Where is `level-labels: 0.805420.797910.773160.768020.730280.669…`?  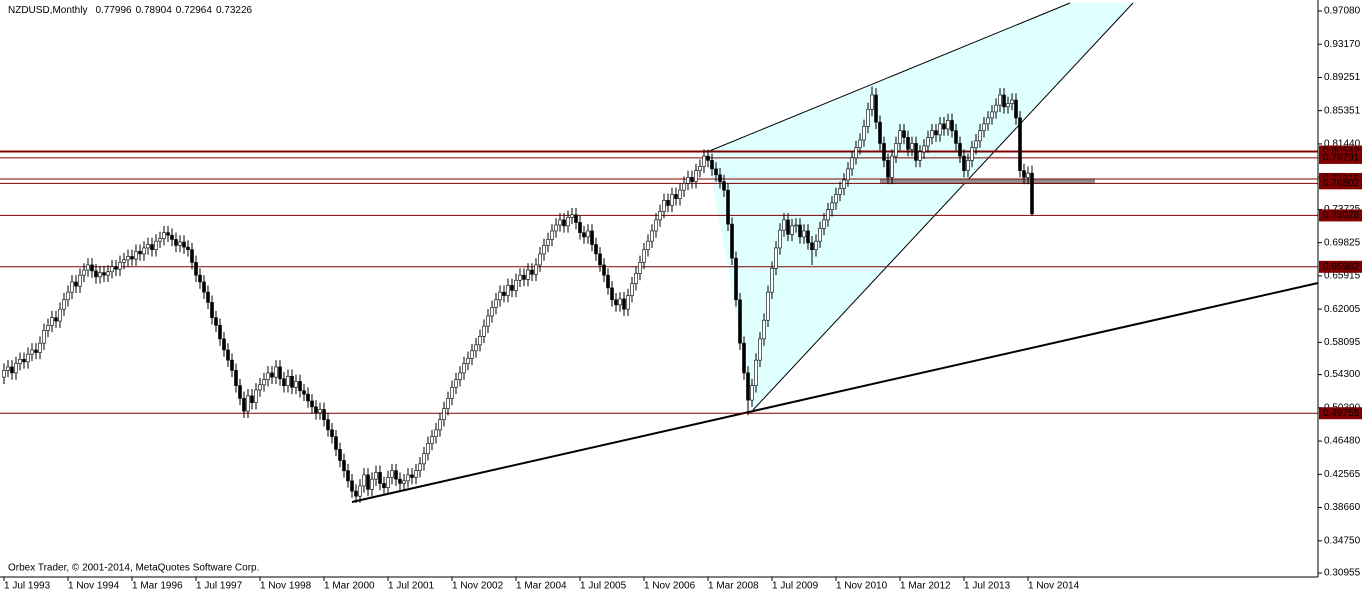 level-labels: 0.805420.797910.773160.768020.730280.669… is located at coordinates (1340, 282).